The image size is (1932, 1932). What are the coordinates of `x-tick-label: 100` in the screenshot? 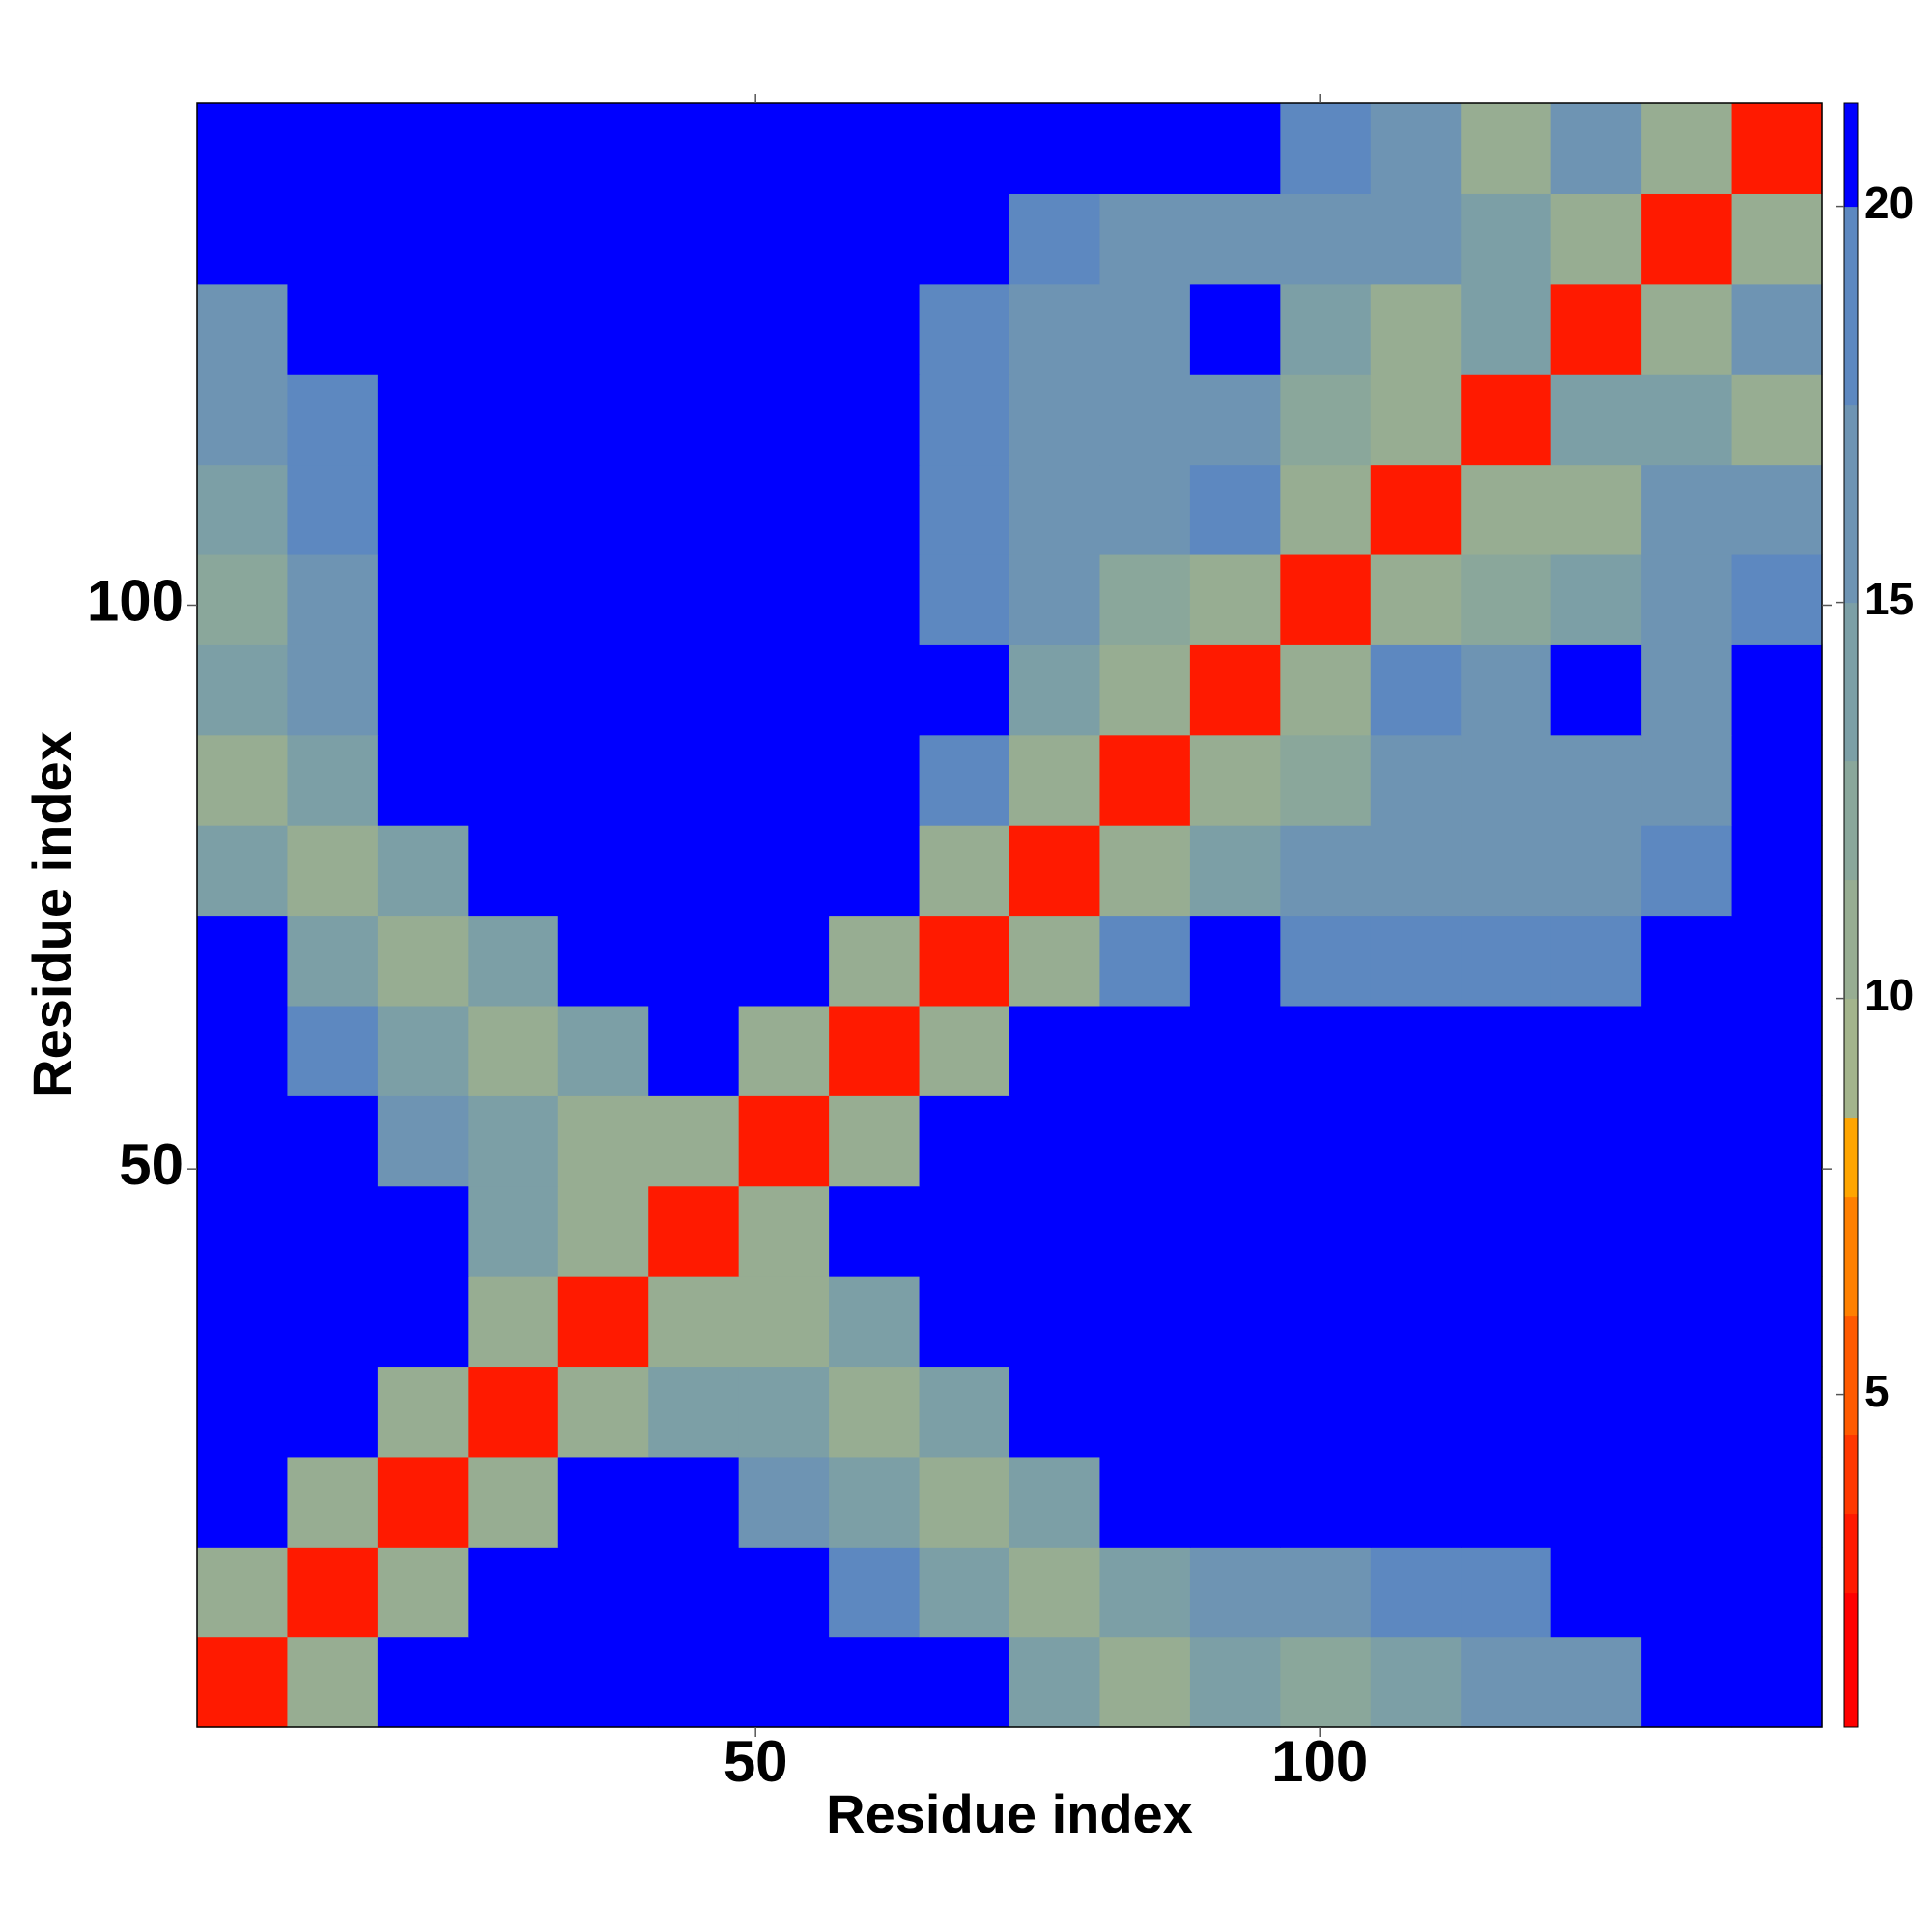 It's located at (1319, 1761).